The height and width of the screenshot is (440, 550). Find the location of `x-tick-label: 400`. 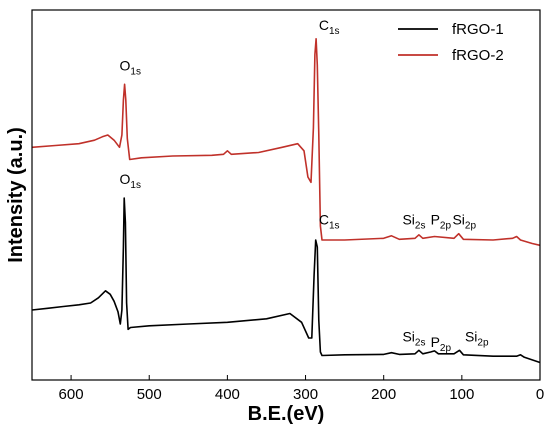

x-tick-label: 400 is located at coordinates (227, 394).